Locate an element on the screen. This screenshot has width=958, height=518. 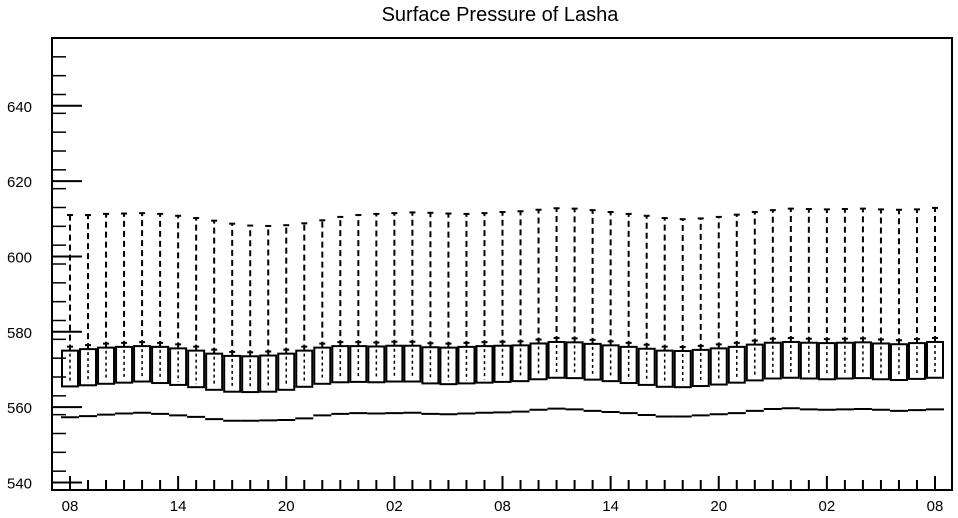
y-tick-label: 620 is located at coordinates (19, 182).